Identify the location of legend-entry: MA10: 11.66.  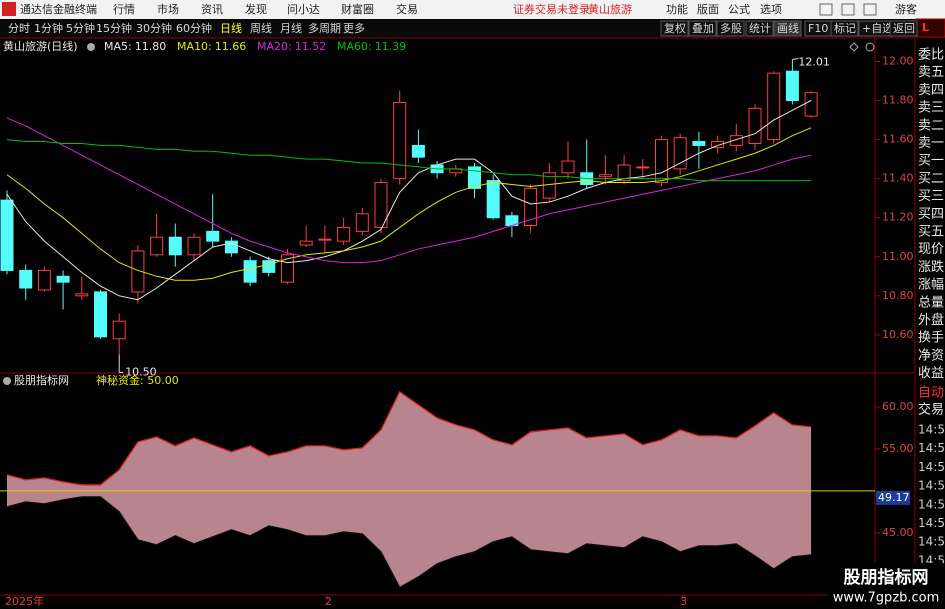
(211, 46).